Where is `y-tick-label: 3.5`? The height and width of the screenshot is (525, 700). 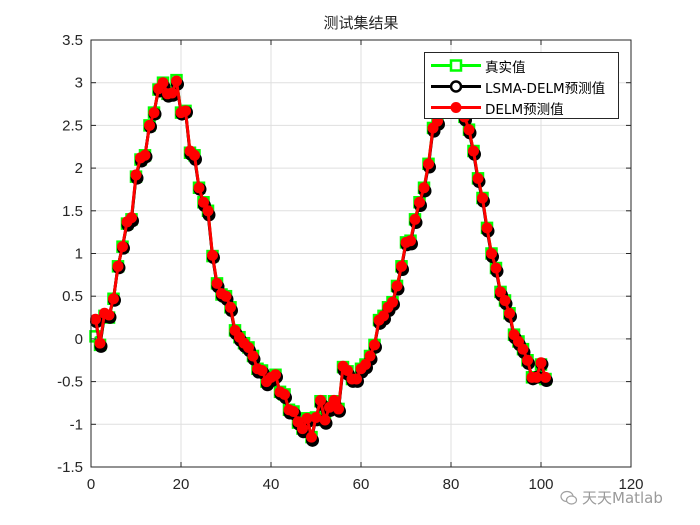
y-tick-label: 3.5 is located at coordinates (72, 40).